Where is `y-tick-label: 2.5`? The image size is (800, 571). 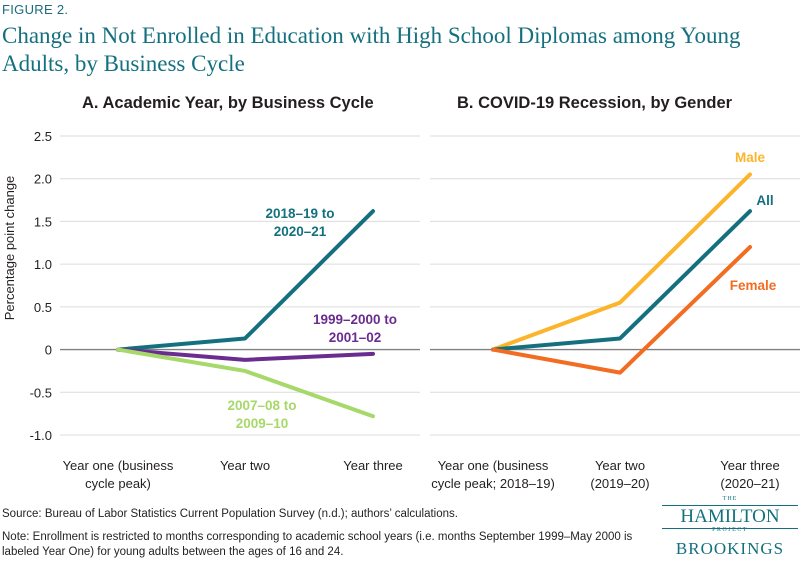 y-tick-label: 2.5 is located at coordinates (43, 136).